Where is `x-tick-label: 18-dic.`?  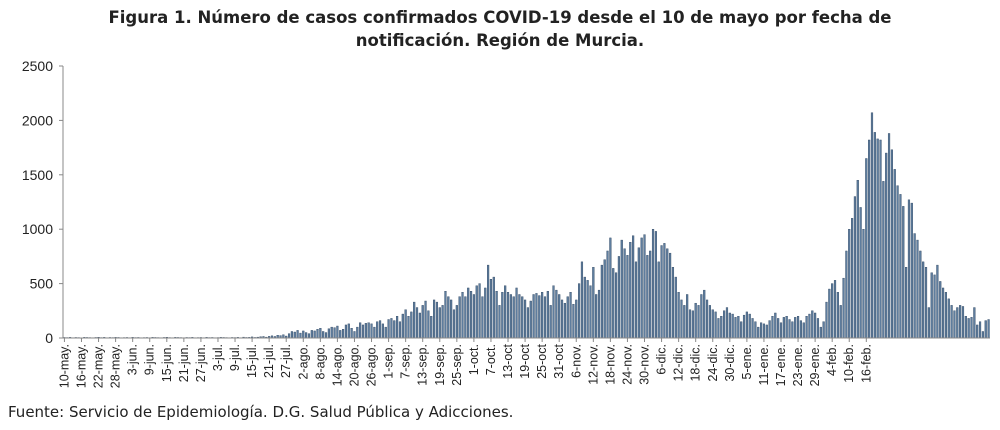
x-tick-label: 18-dic. is located at coordinates (696, 363).